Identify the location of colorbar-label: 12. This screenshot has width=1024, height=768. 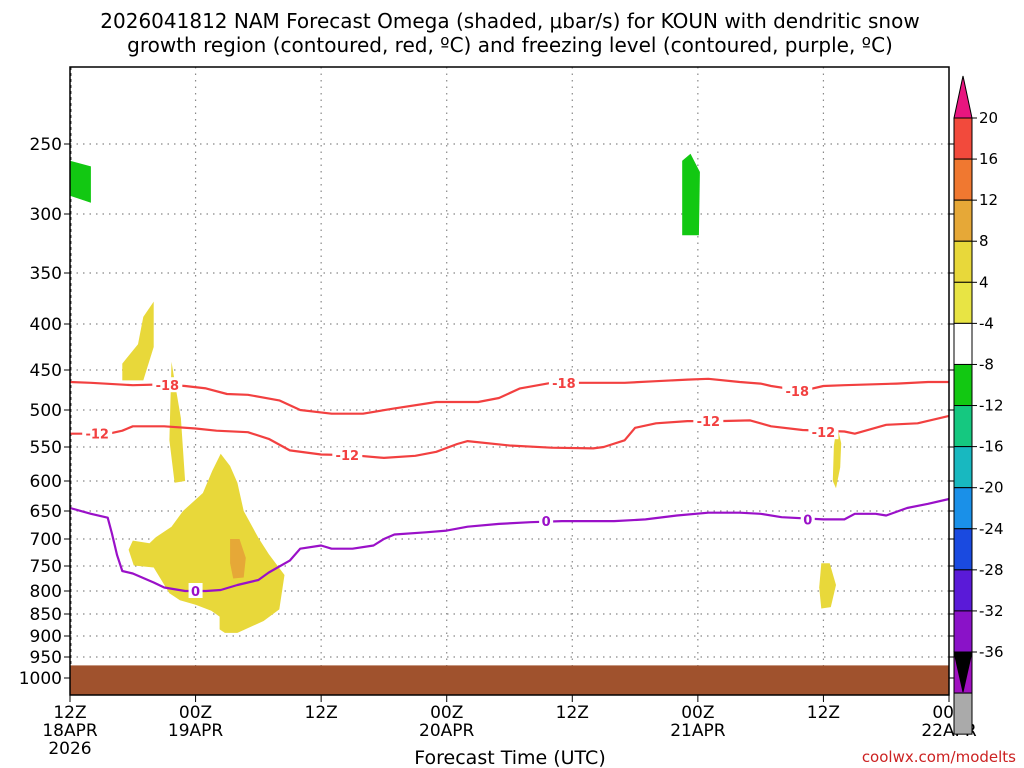
(988, 200).